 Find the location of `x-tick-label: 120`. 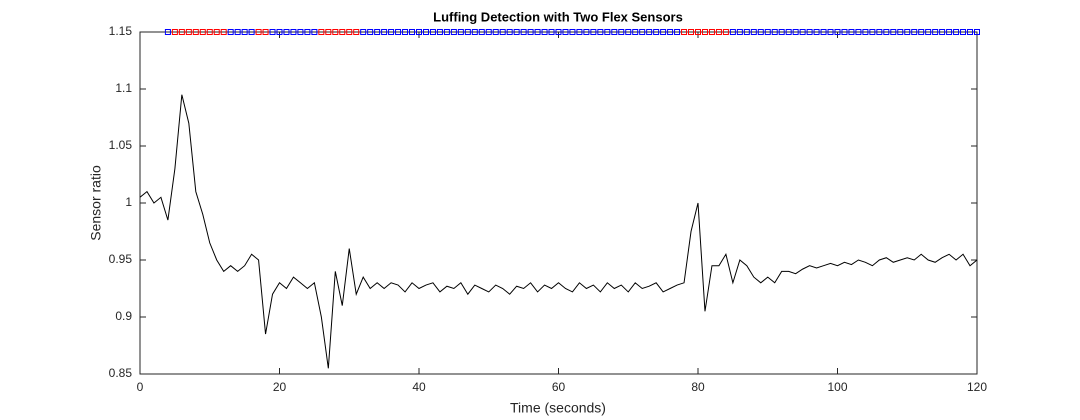

x-tick-label: 120 is located at coordinates (977, 387).